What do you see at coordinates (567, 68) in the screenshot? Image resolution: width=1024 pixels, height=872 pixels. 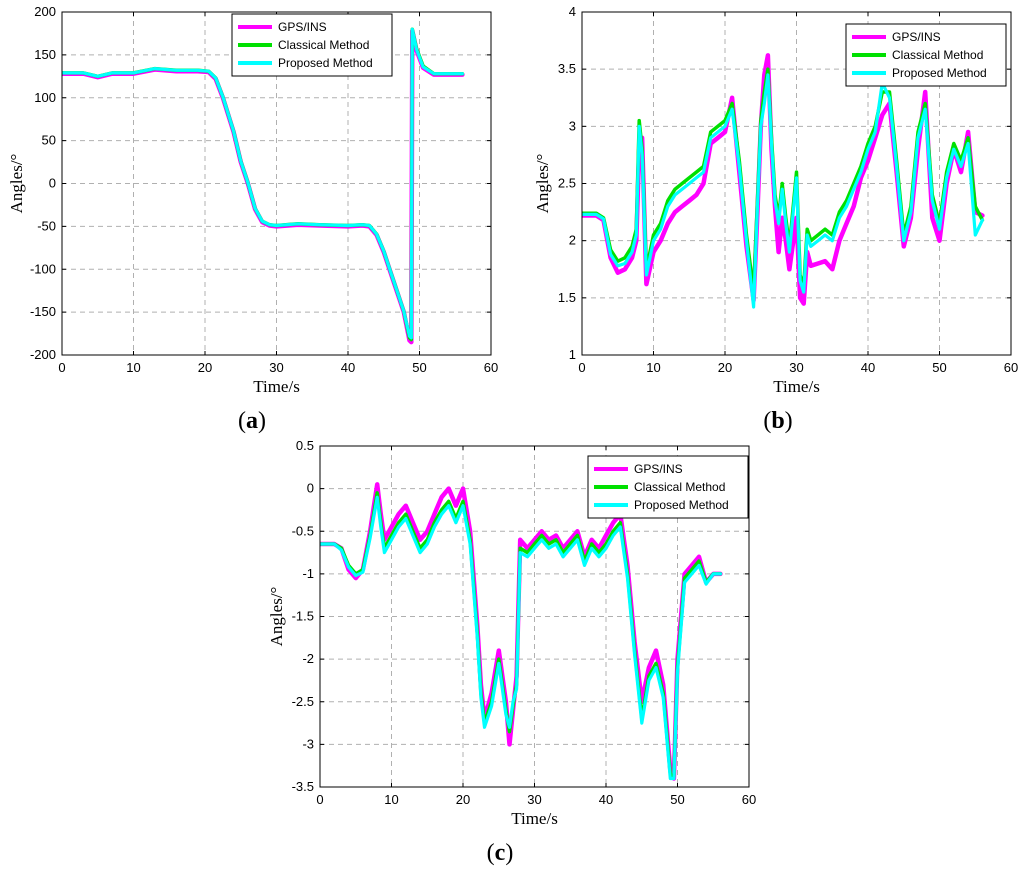 I see `y-tick-label: 3.5` at bounding box center [567, 68].